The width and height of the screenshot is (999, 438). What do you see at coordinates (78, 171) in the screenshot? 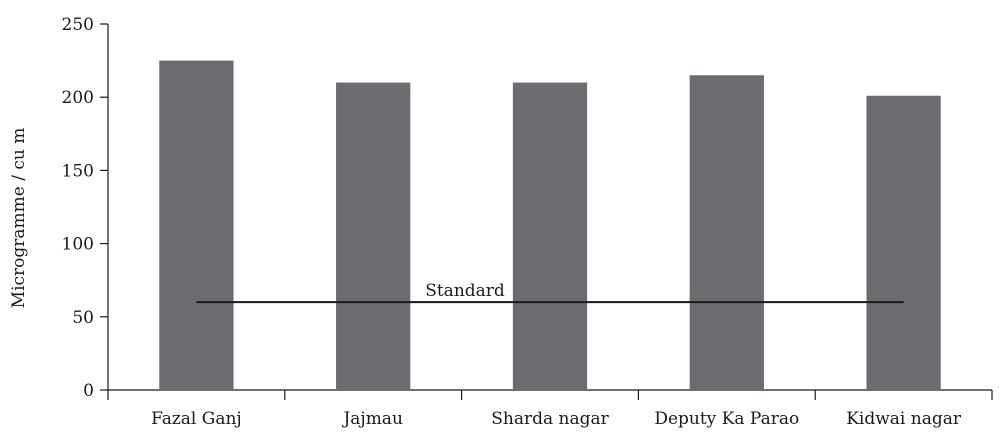
I see `y-tick-label: 150` at bounding box center [78, 171].